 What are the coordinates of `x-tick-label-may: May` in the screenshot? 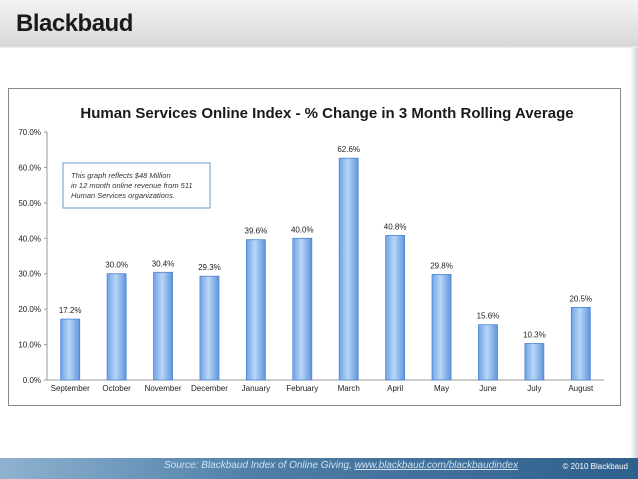 It's located at (441, 388).